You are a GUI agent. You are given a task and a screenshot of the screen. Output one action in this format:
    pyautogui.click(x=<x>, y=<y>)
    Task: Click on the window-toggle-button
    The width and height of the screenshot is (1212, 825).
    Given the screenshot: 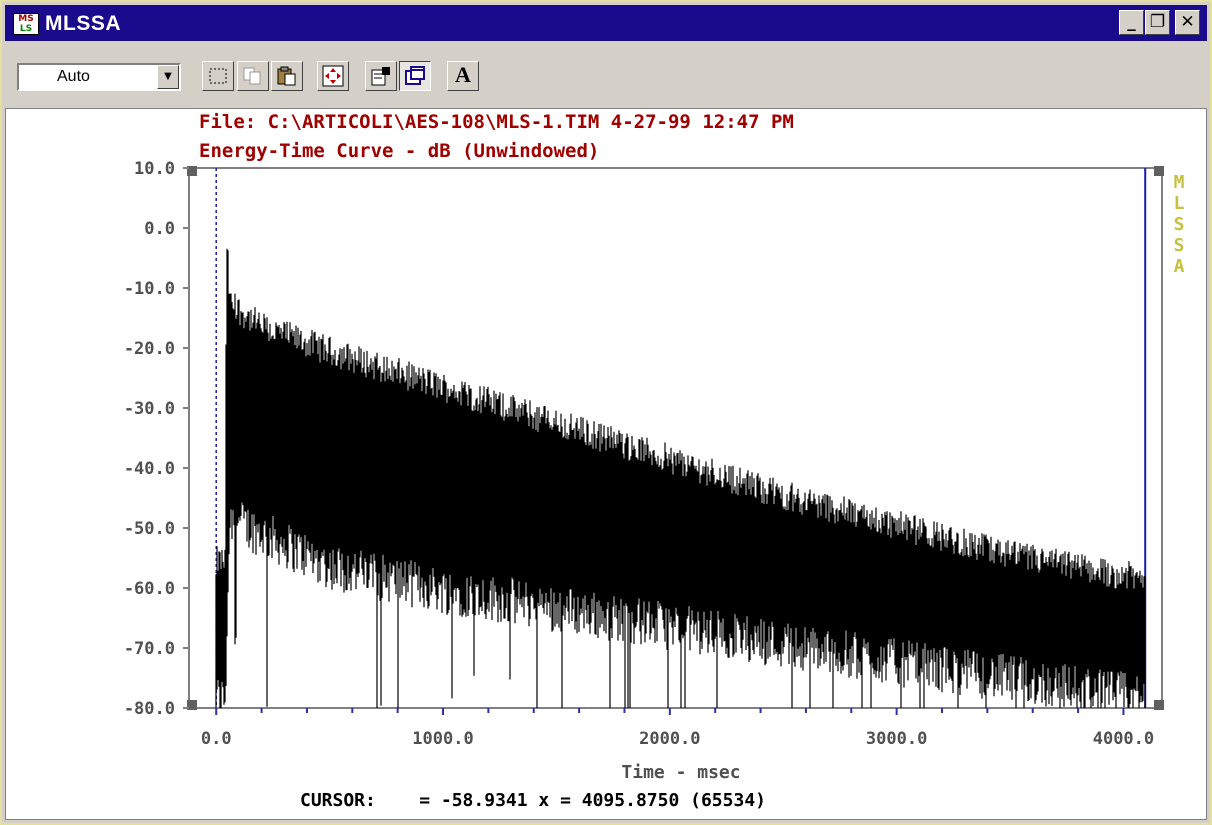 What is the action you would take?
    pyautogui.click(x=415, y=76)
    